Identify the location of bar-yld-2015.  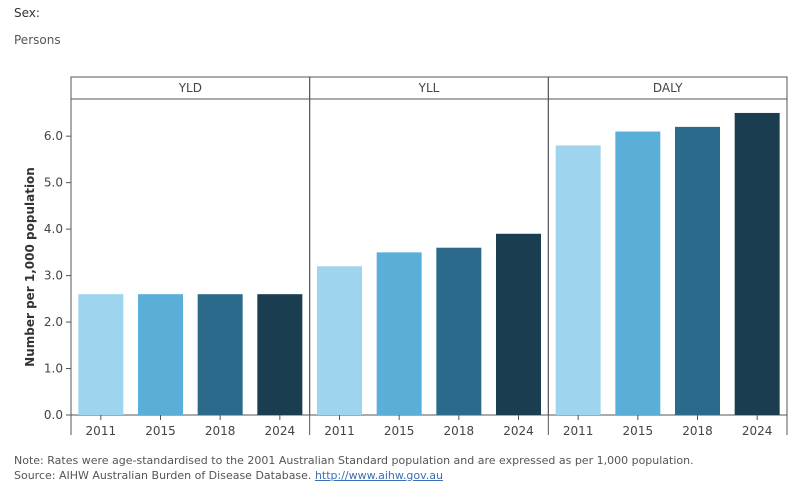
(160, 354).